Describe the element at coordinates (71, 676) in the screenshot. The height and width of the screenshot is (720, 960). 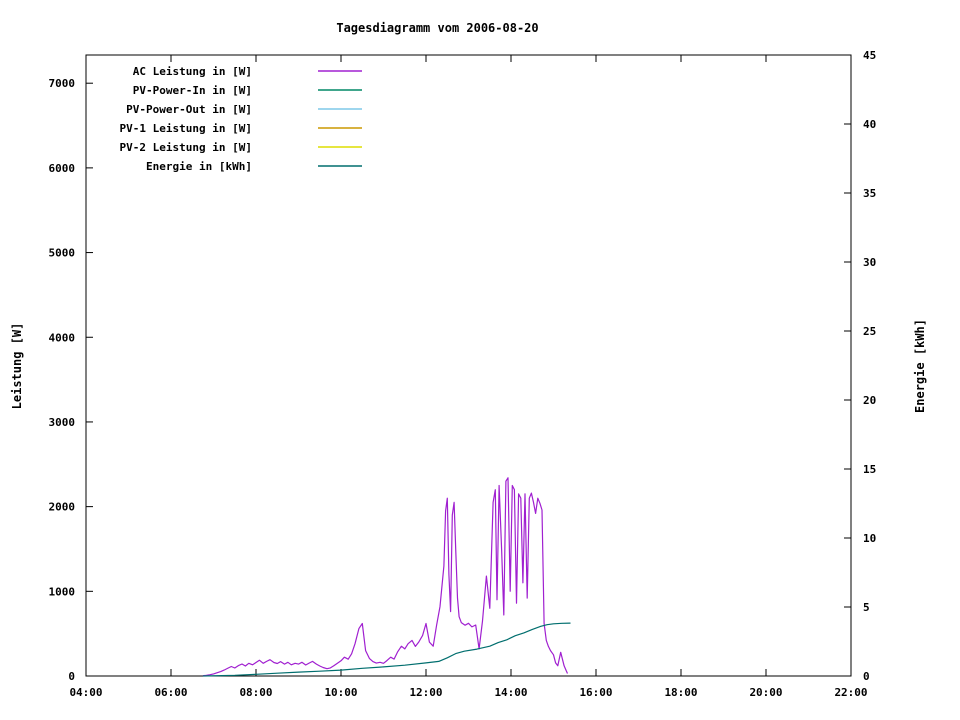
I see `y-left-tick-label: 0` at that location.